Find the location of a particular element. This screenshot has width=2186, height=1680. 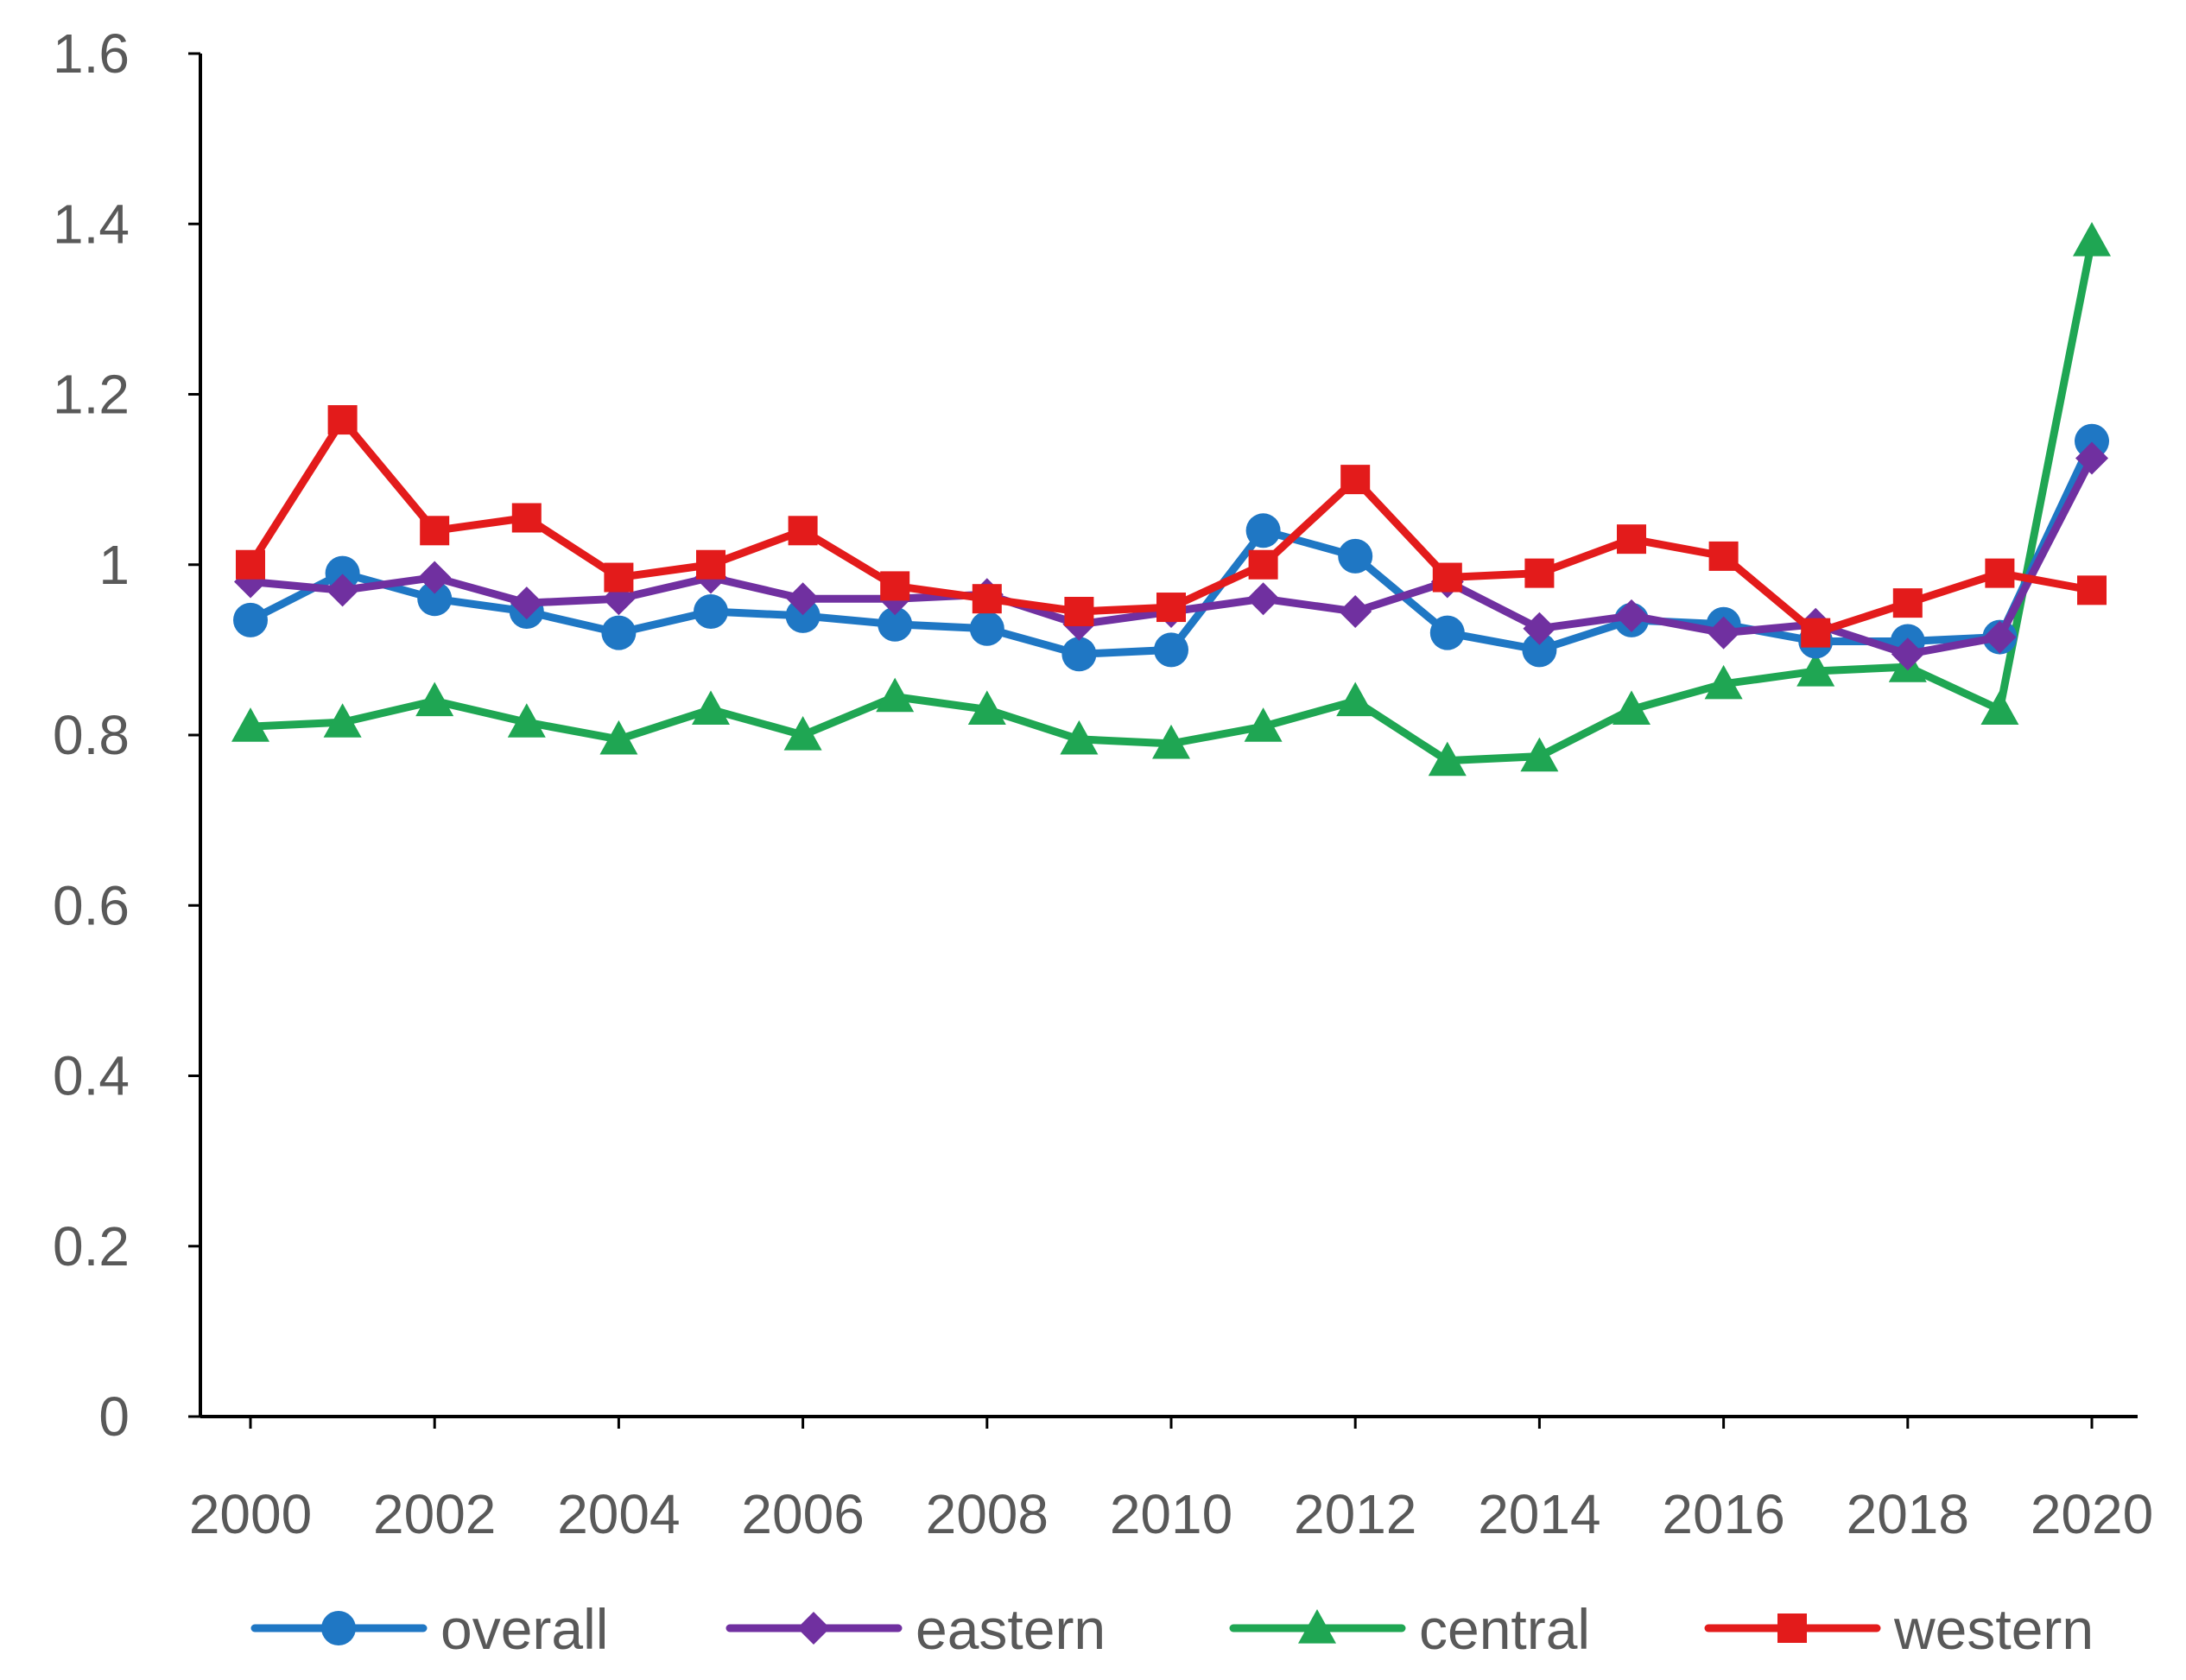

y-axis-ticks: 0 0.2 0.4 0.6 0.8 1 1.2 1.4 1.6 is located at coordinates (127, 735).